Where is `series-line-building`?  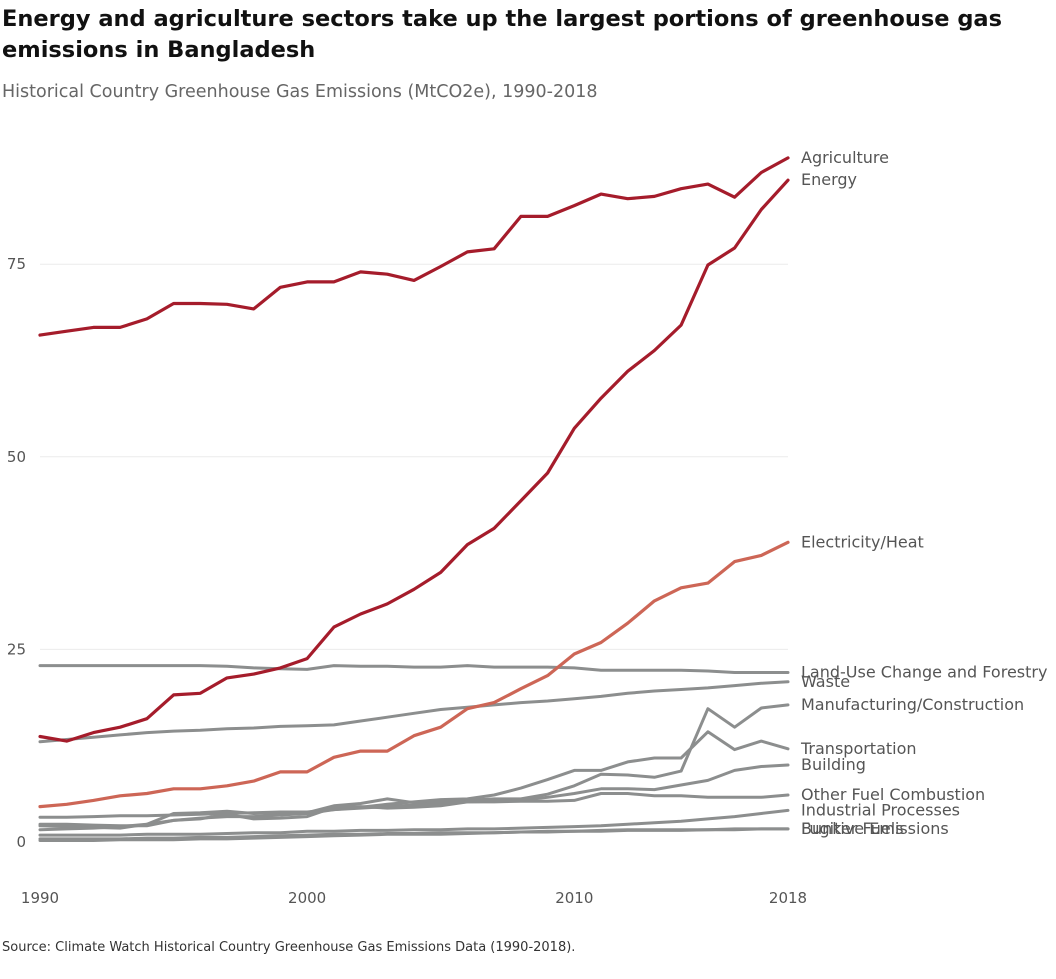
series-line-building is located at coordinates (414, 795).